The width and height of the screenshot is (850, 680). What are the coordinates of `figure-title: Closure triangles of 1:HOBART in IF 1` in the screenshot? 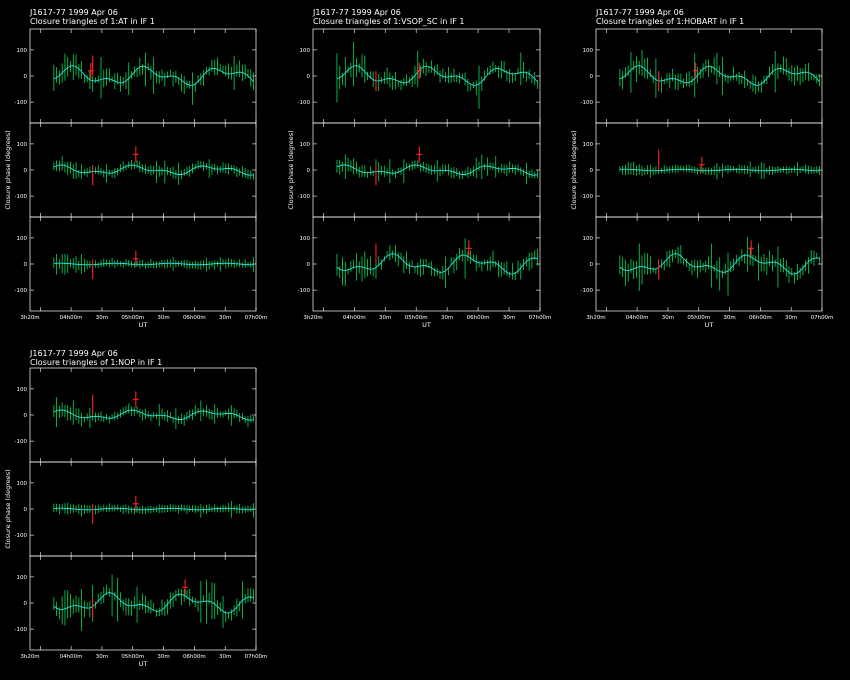 It's located at (670, 21).